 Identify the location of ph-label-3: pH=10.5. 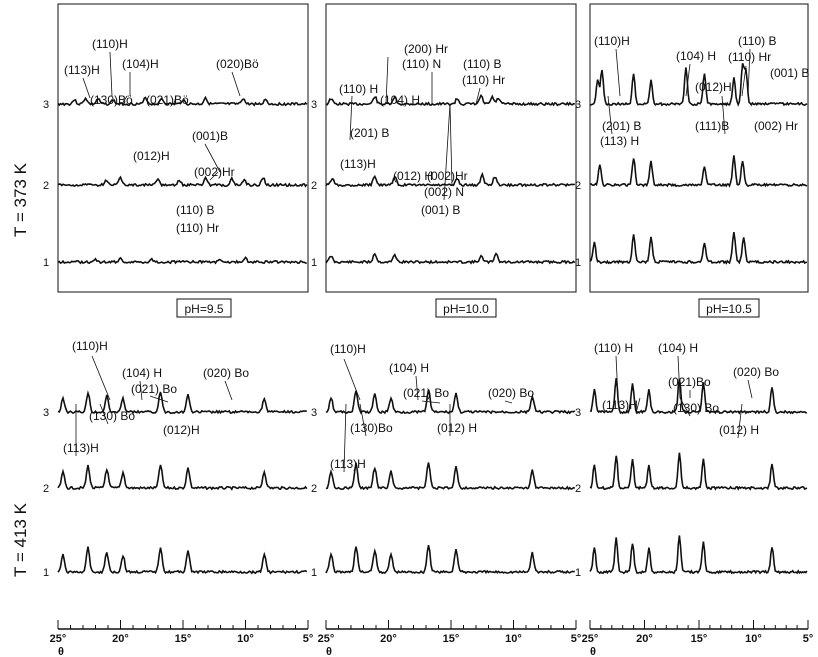
(729, 309).